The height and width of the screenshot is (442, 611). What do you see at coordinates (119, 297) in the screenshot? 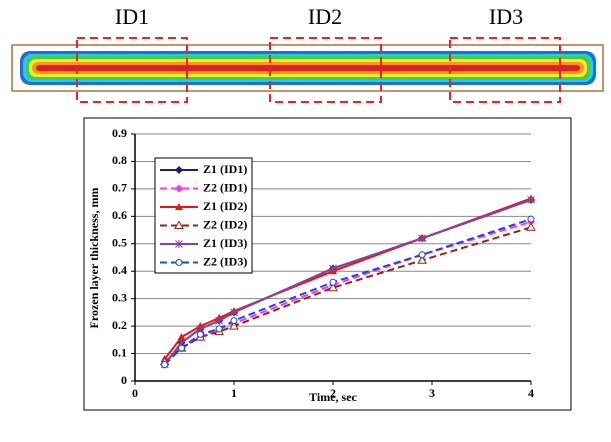
I see `y-tick-label: 0.3` at bounding box center [119, 297].